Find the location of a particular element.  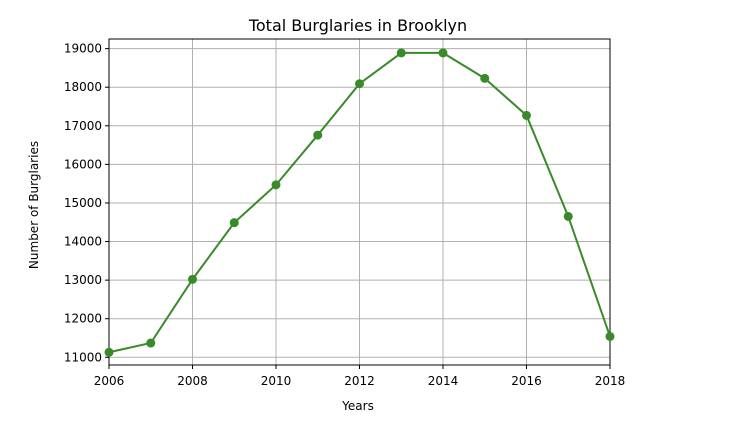

y-tick-label: 18000 is located at coordinates (83, 87).